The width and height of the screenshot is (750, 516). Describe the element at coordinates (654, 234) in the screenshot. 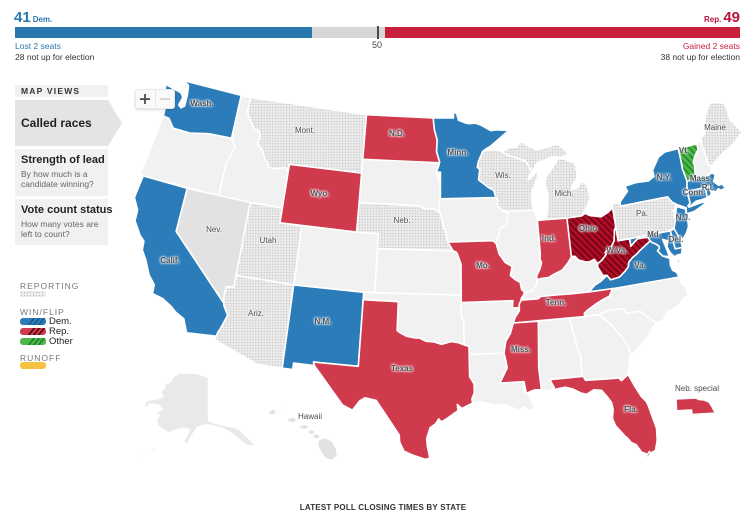

I see `svg-text: Md.` at that location.